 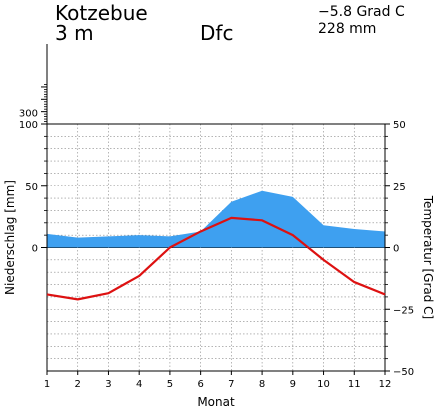 What do you see at coordinates (293, 384) in the screenshot?
I see `x-tick-label: 9` at bounding box center [293, 384].